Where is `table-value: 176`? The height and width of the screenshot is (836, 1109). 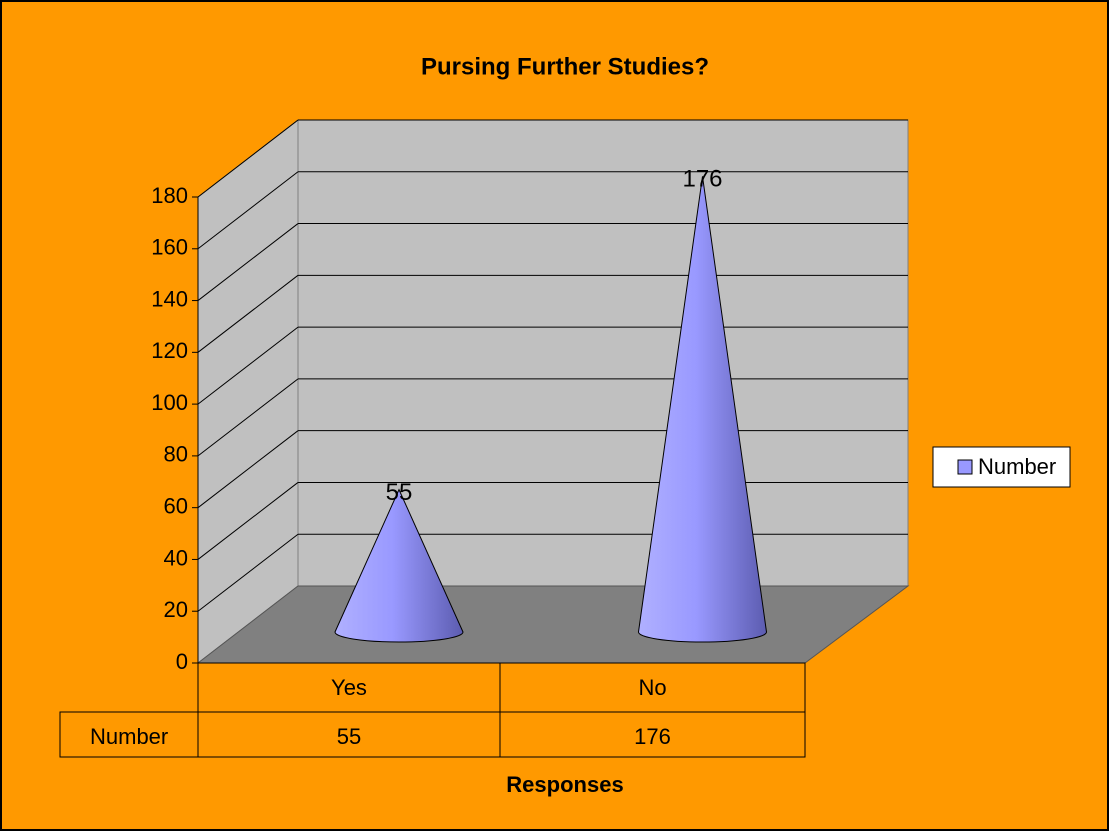 table-value: 176 is located at coordinates (652, 736).